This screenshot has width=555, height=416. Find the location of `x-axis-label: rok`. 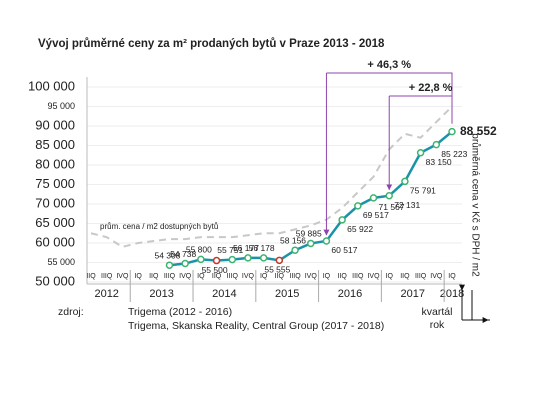

x-axis-label: rok is located at coordinates (437, 325).